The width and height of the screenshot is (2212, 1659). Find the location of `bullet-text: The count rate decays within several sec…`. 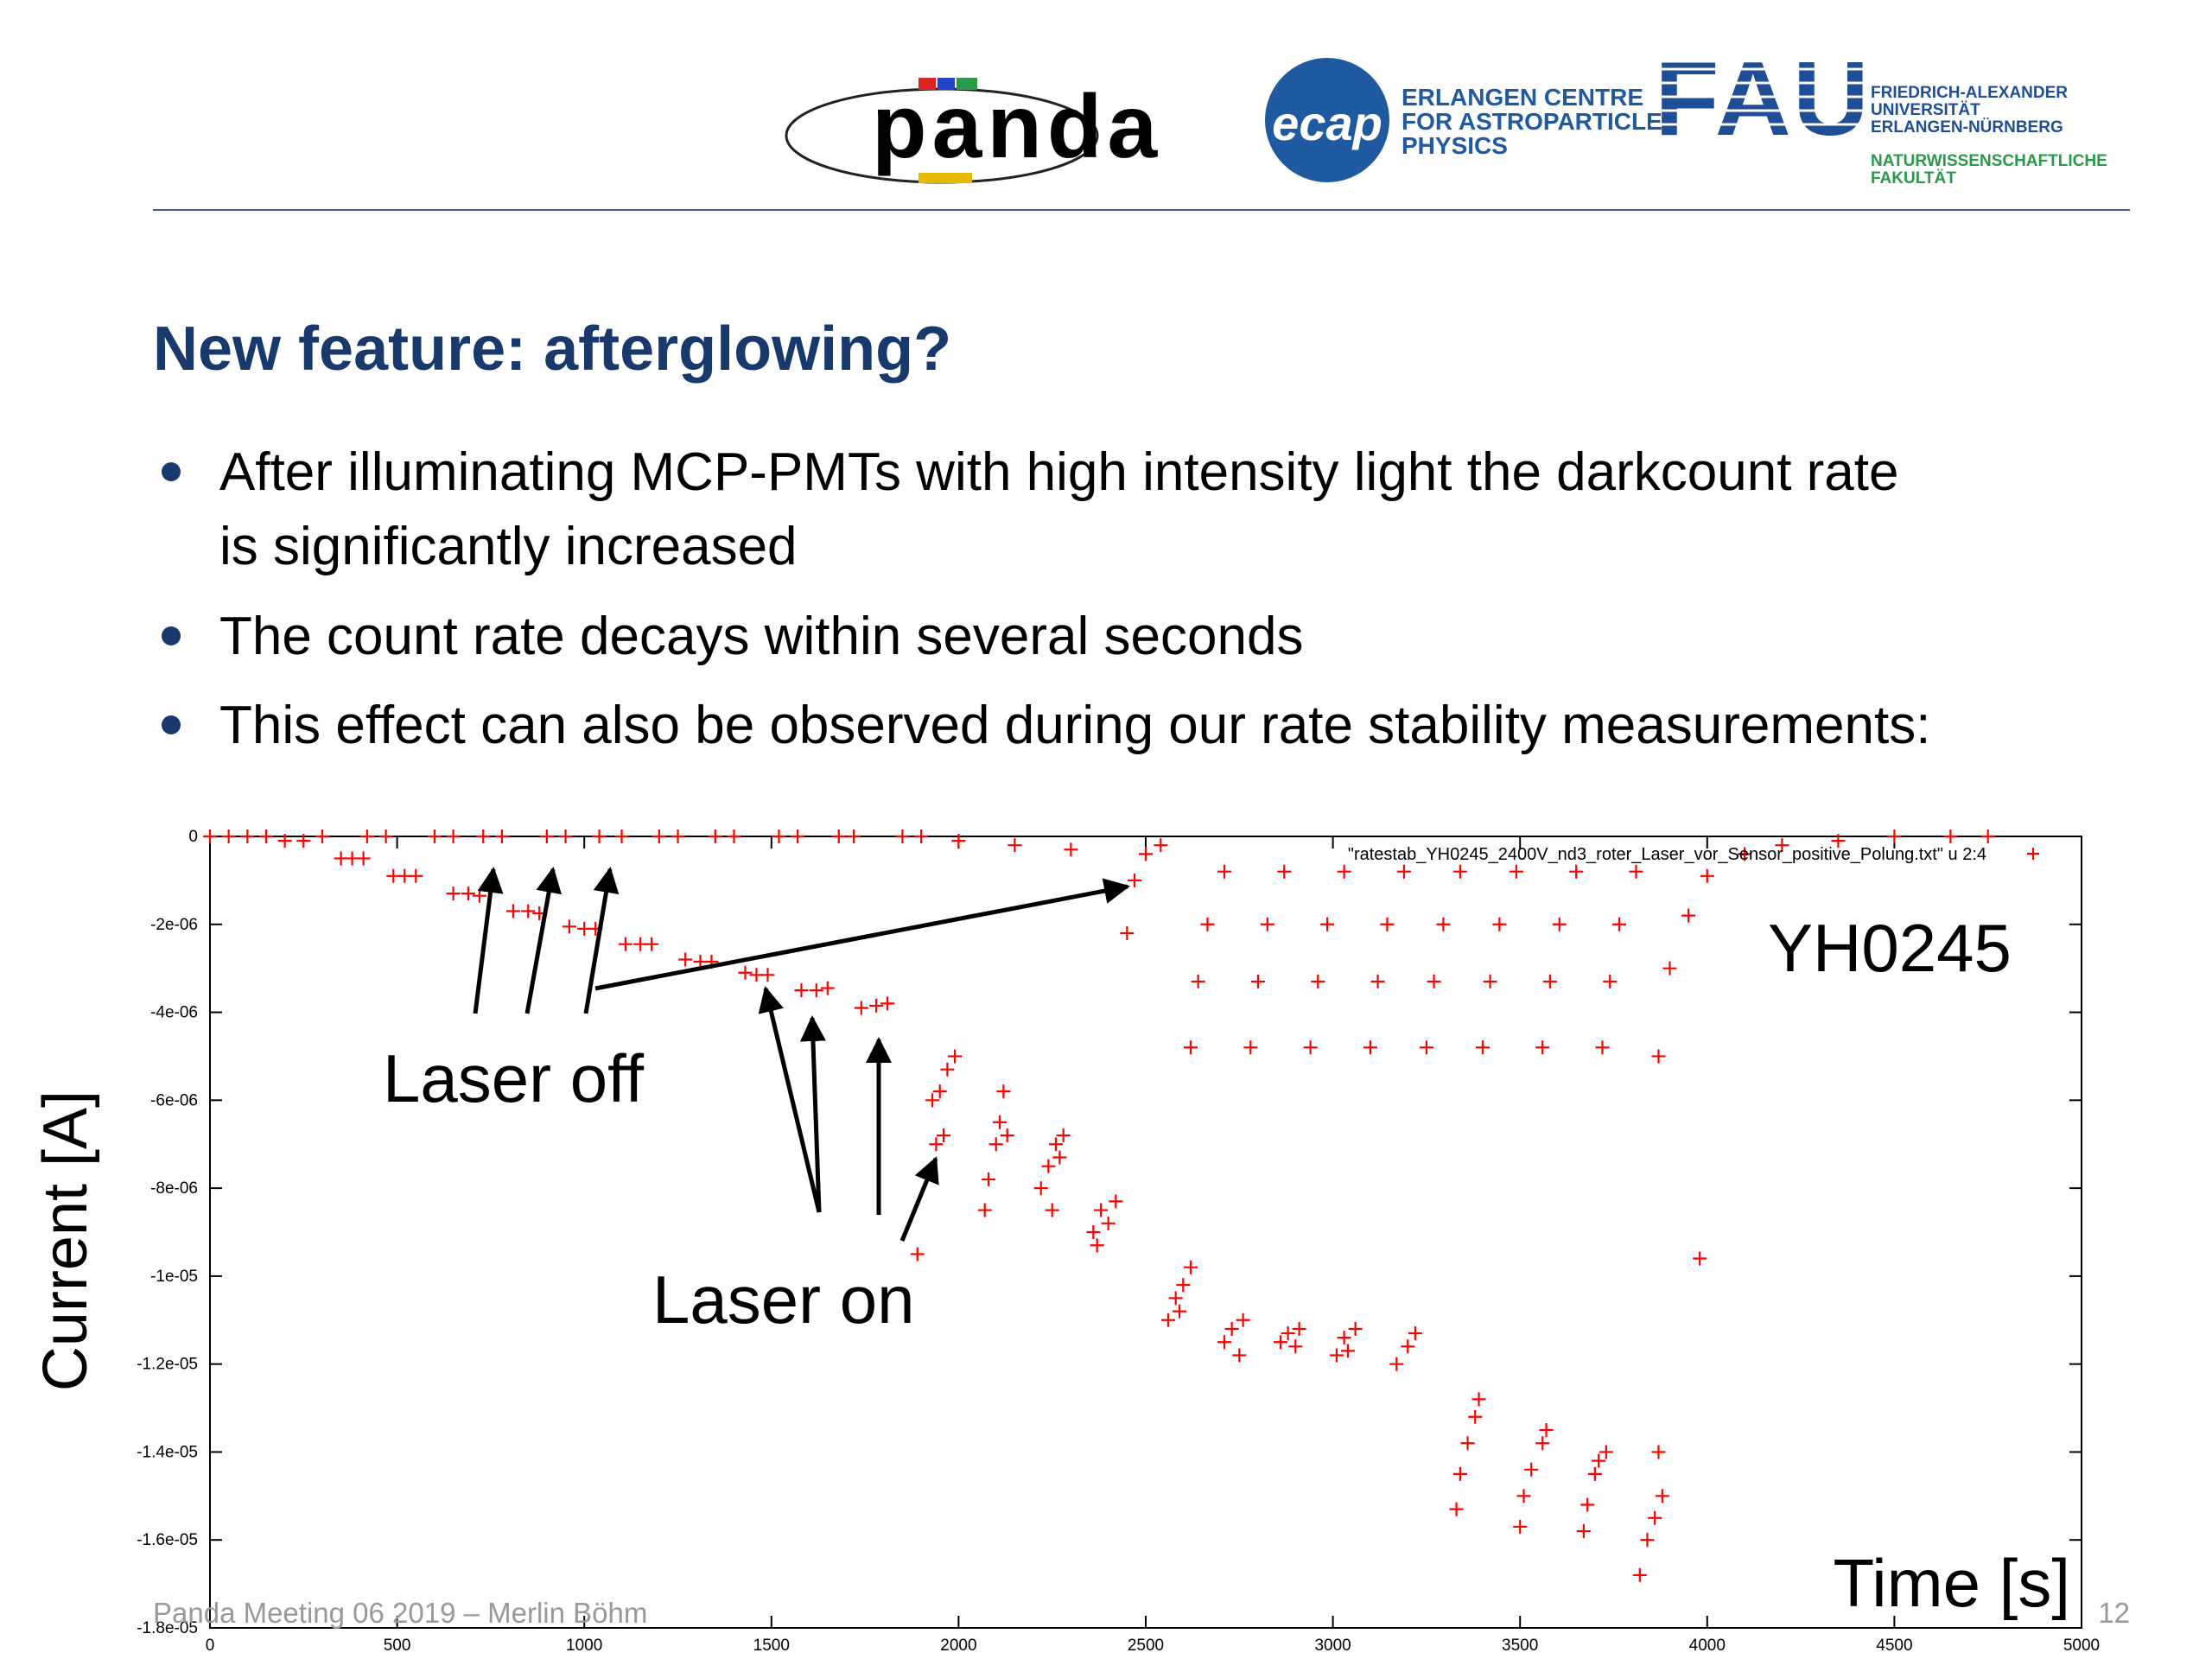

bullet-text: The count rate decays within several sec… is located at coordinates (761, 636).